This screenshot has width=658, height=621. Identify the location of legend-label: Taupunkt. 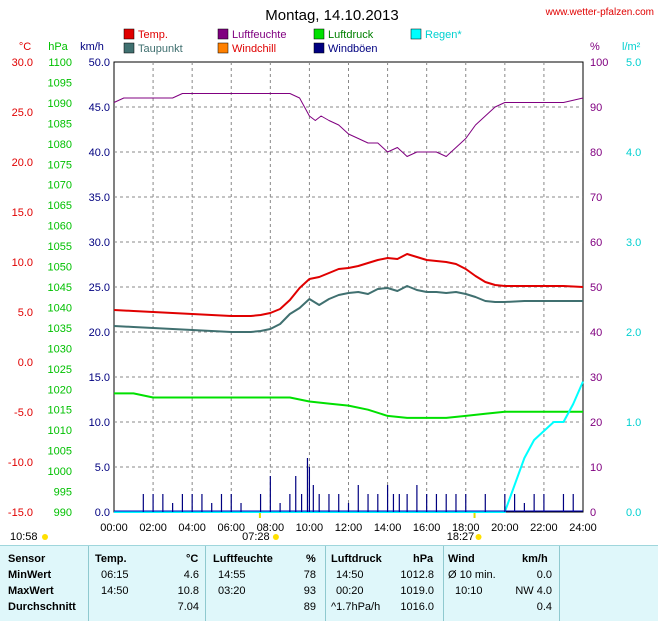
(160, 49).